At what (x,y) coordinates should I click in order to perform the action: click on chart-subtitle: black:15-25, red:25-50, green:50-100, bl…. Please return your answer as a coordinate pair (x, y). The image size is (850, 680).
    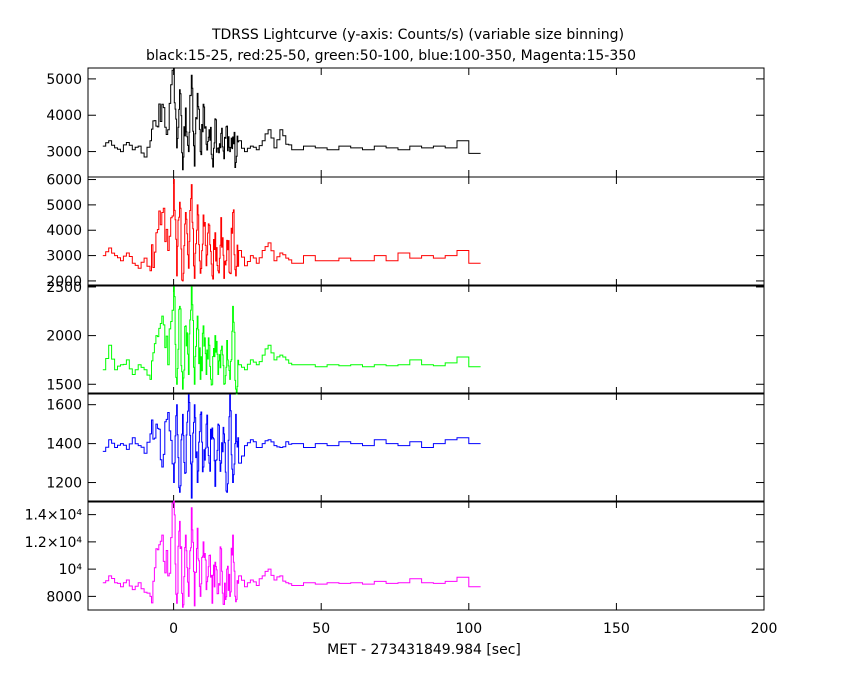
    Looking at the image, I should click on (391, 56).